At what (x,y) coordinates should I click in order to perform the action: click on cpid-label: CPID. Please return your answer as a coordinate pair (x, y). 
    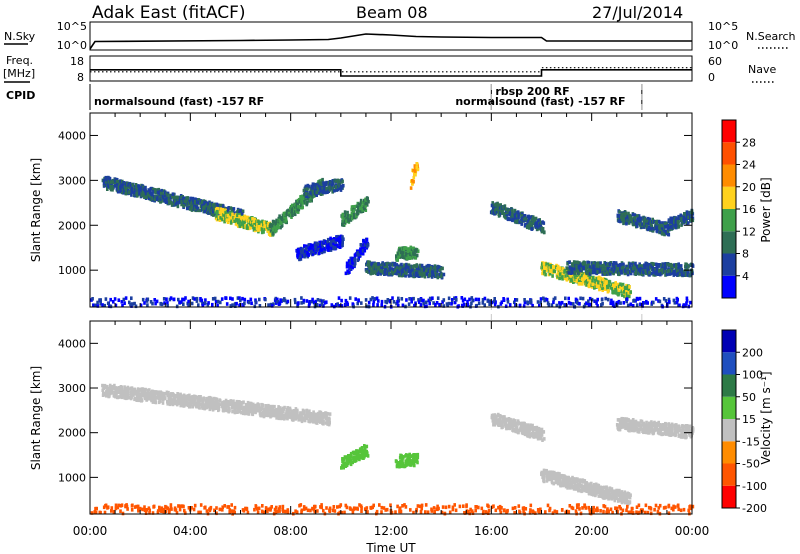
    Looking at the image, I should click on (20, 95).